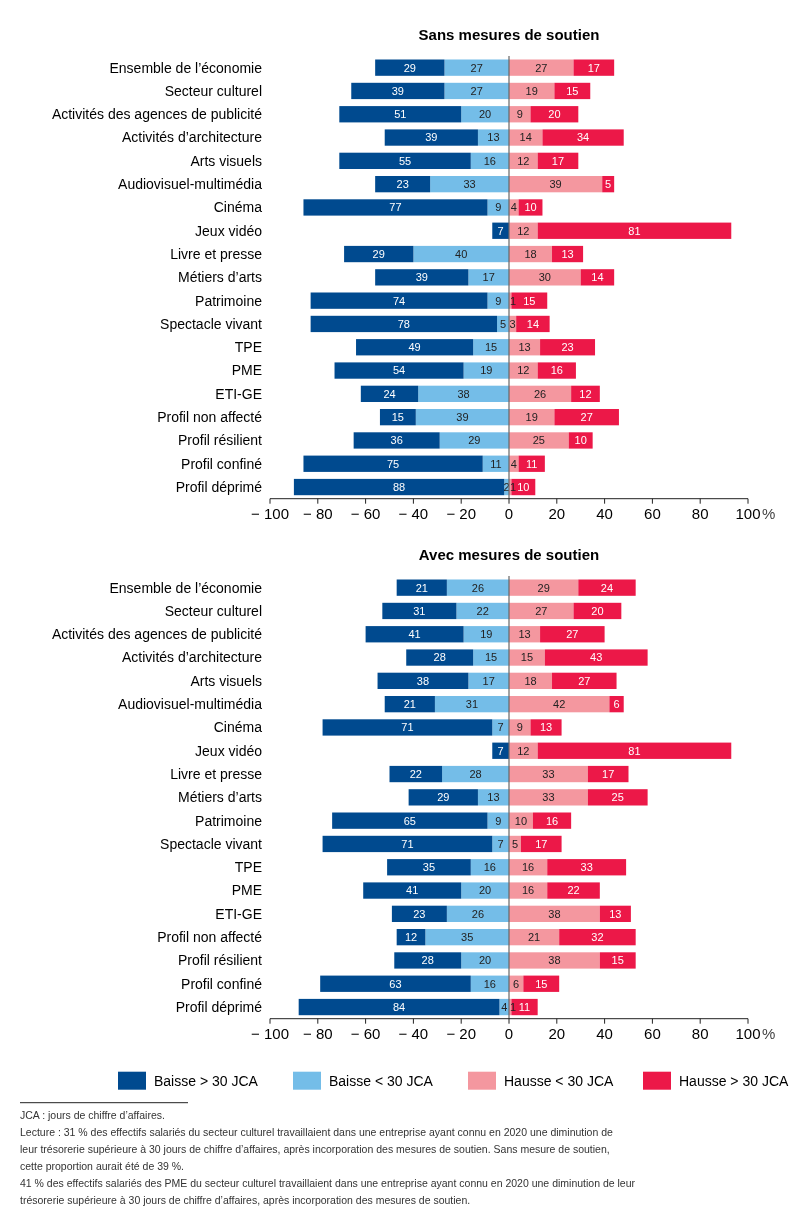 The height and width of the screenshot is (1214, 797). I want to click on data-label: 12, so click(523, 230).